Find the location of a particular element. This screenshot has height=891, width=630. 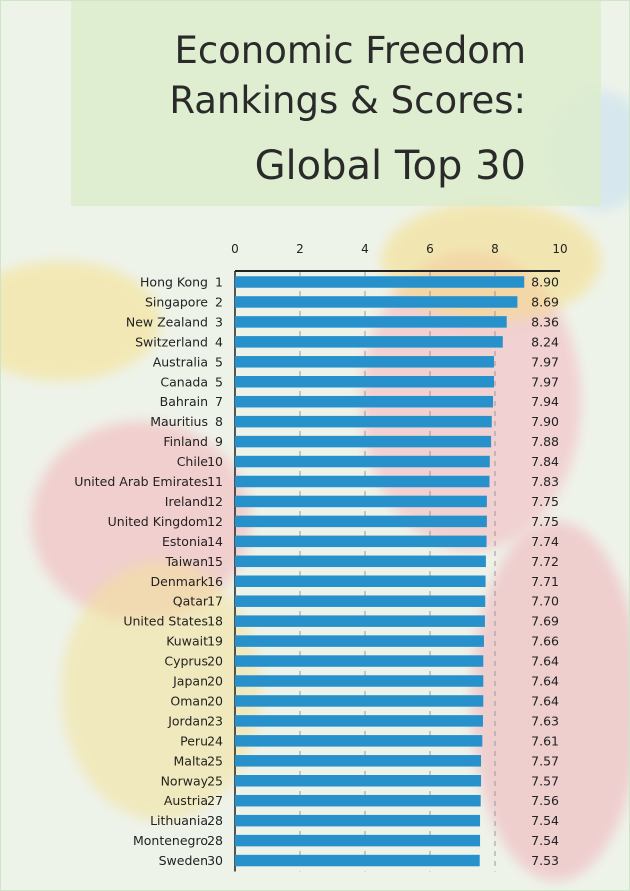

value-label: 7.88 is located at coordinates (545, 441).